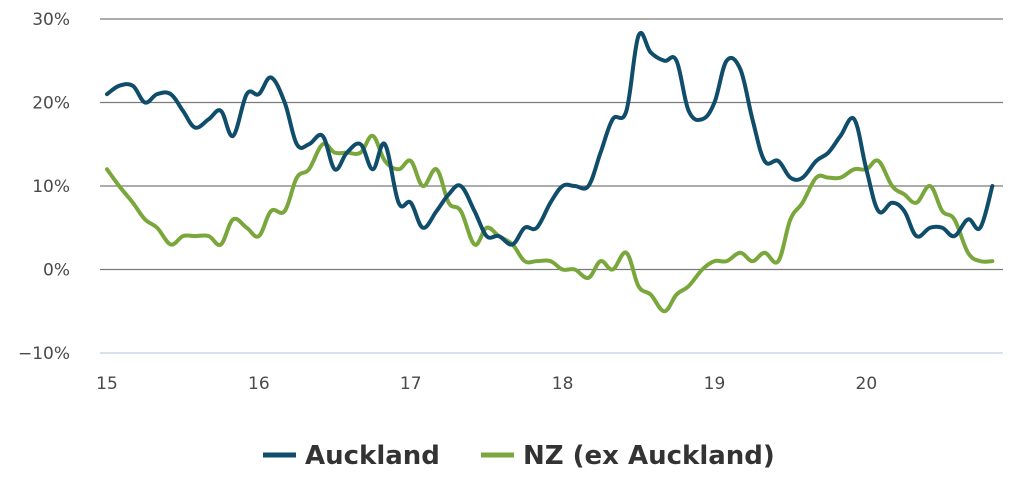 The width and height of the screenshot is (1024, 501). What do you see at coordinates (486, 384) in the screenshot?
I see `x-axis-ticks: 15 16 17 18 19 20` at bounding box center [486, 384].